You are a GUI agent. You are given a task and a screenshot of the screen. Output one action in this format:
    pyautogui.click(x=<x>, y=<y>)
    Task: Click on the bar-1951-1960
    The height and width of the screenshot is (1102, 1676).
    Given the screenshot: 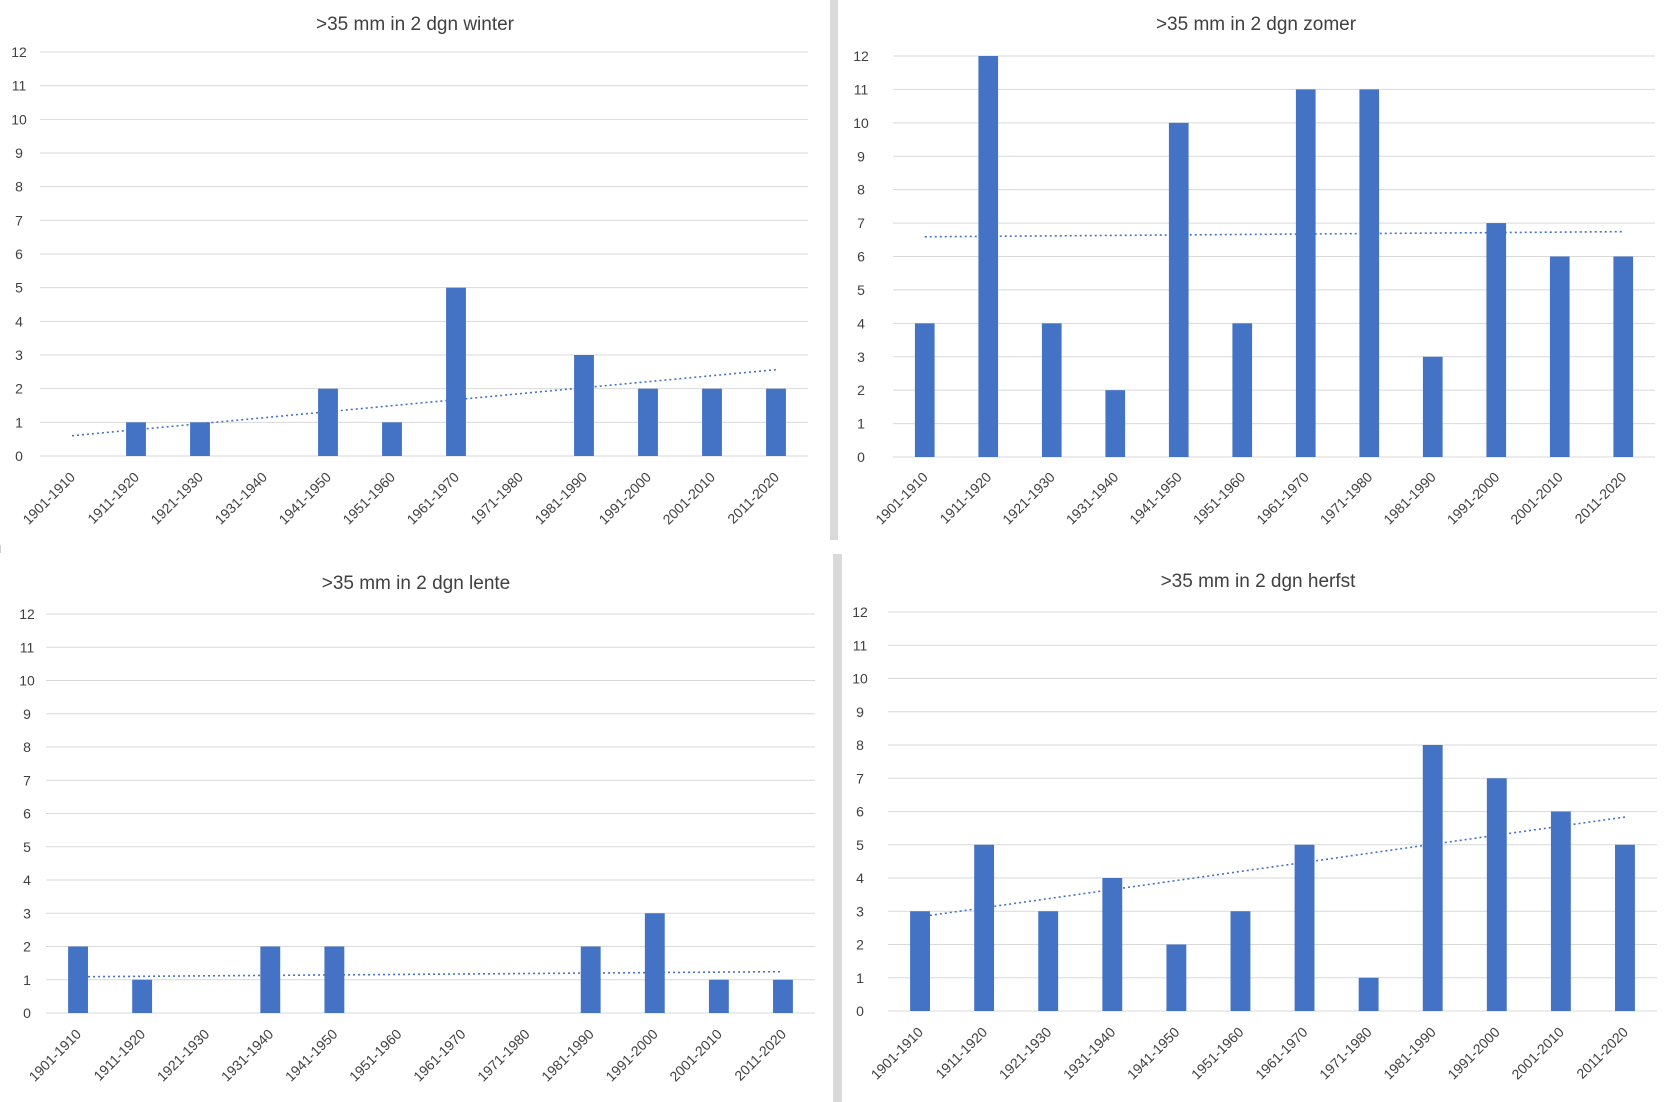 What is the action you would take?
    pyautogui.click(x=1240, y=961)
    